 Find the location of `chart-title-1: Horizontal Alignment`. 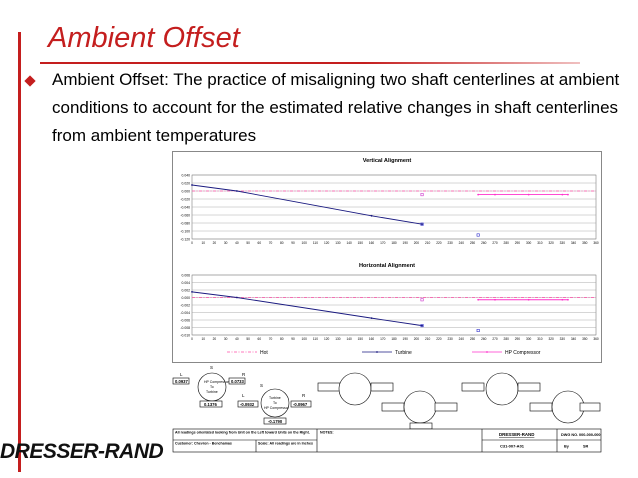

chart-title-1: Horizontal Alignment is located at coordinates (387, 266).